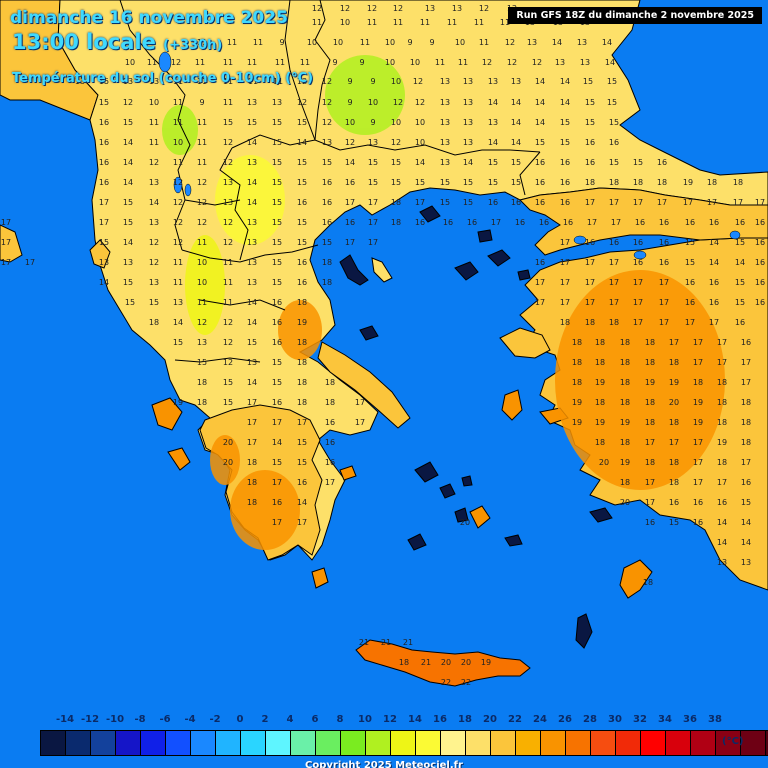 This screenshot has height=768, width=768. What do you see at coordinates (440, 719) in the screenshot?
I see `scale-label: 16` at bounding box center [440, 719].